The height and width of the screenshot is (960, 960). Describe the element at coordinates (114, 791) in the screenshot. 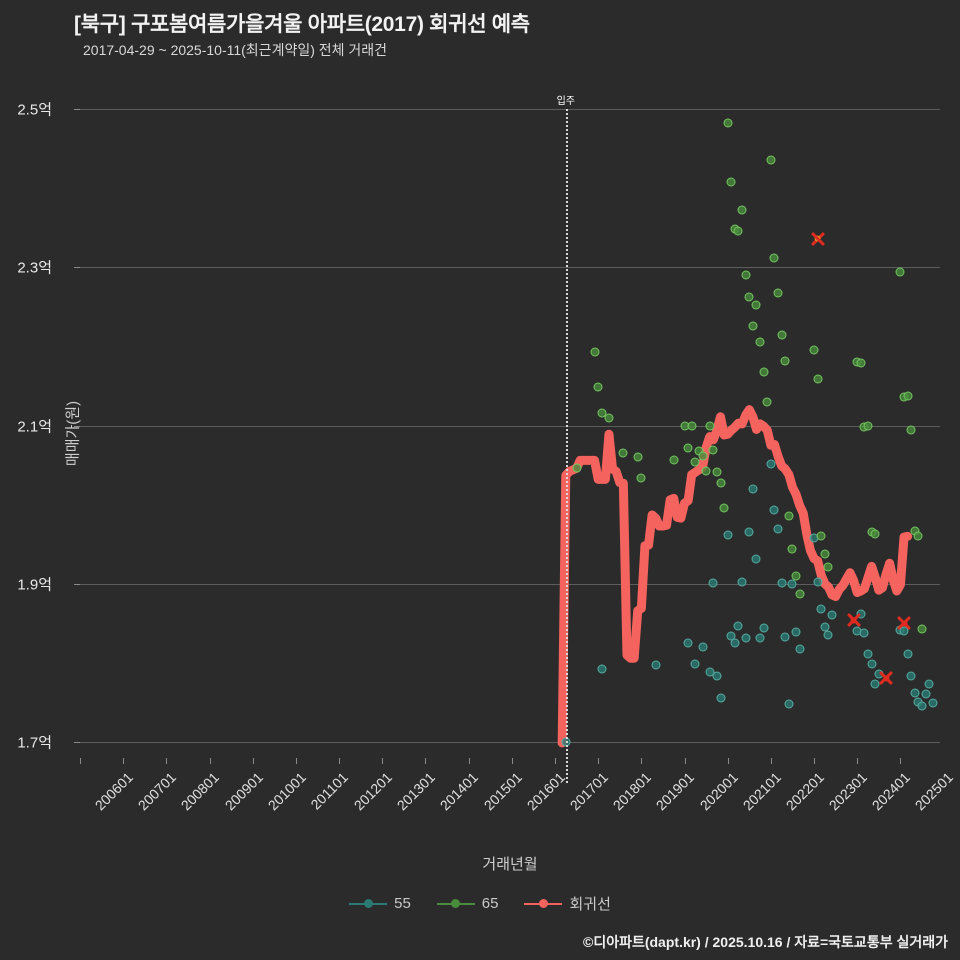

I see `x-tick-label: 200601` at that location.